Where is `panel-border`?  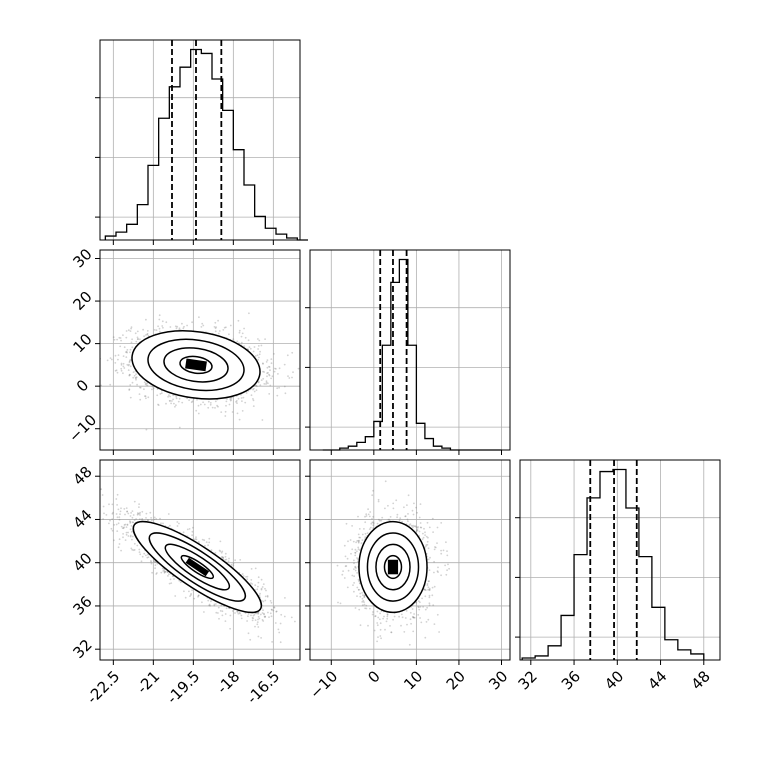
panel-border is located at coordinates (410, 350).